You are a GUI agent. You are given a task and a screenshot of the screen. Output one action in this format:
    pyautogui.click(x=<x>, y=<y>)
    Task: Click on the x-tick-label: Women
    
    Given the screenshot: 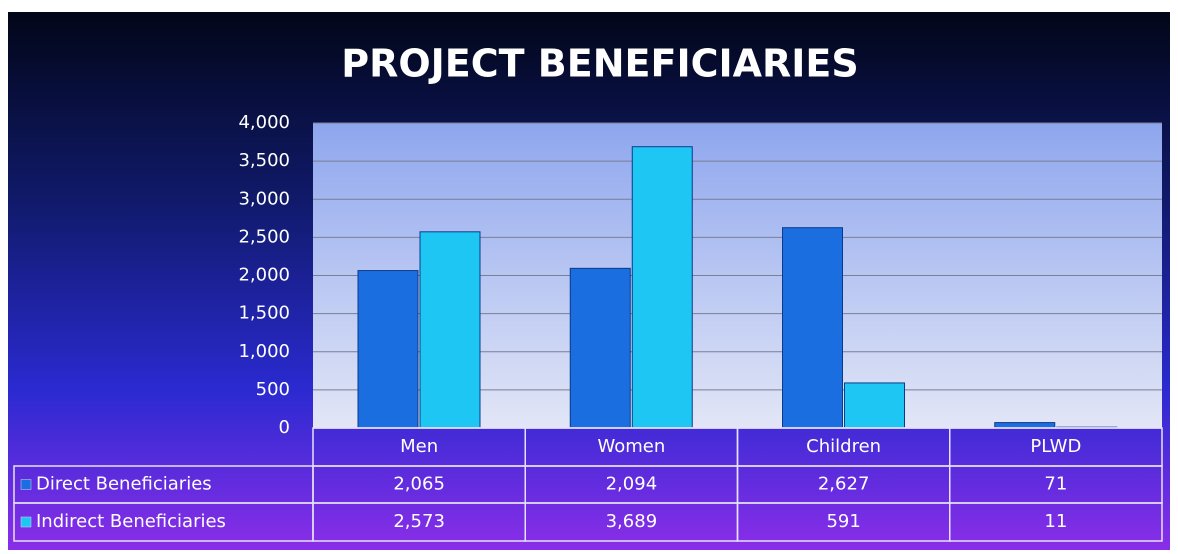 What is the action you would take?
    pyautogui.click(x=631, y=446)
    